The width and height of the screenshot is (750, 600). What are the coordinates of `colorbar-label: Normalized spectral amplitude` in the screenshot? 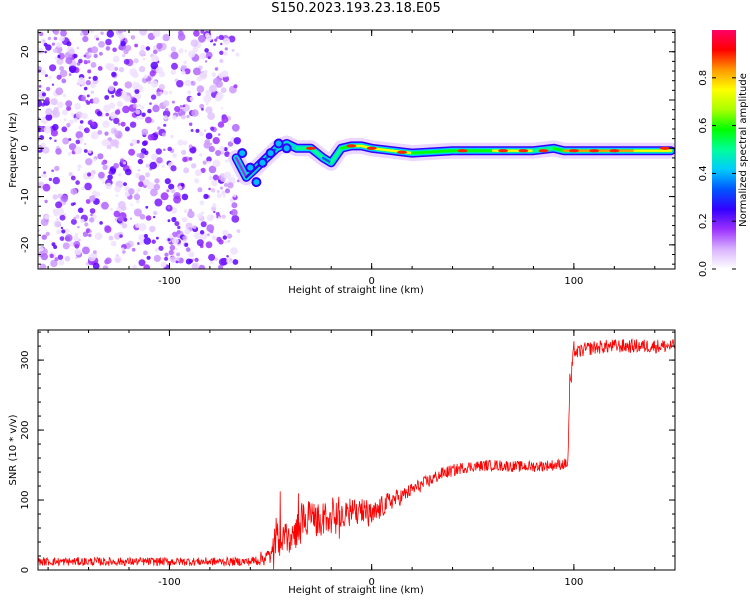 It's located at (743, 150).